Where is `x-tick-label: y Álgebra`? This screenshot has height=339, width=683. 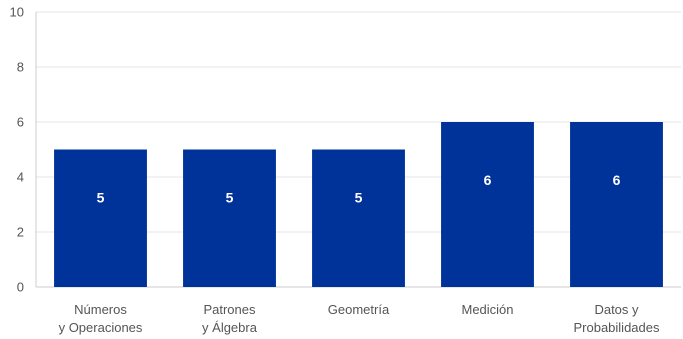 x-tick-label: y Álgebra is located at coordinates (230, 327).